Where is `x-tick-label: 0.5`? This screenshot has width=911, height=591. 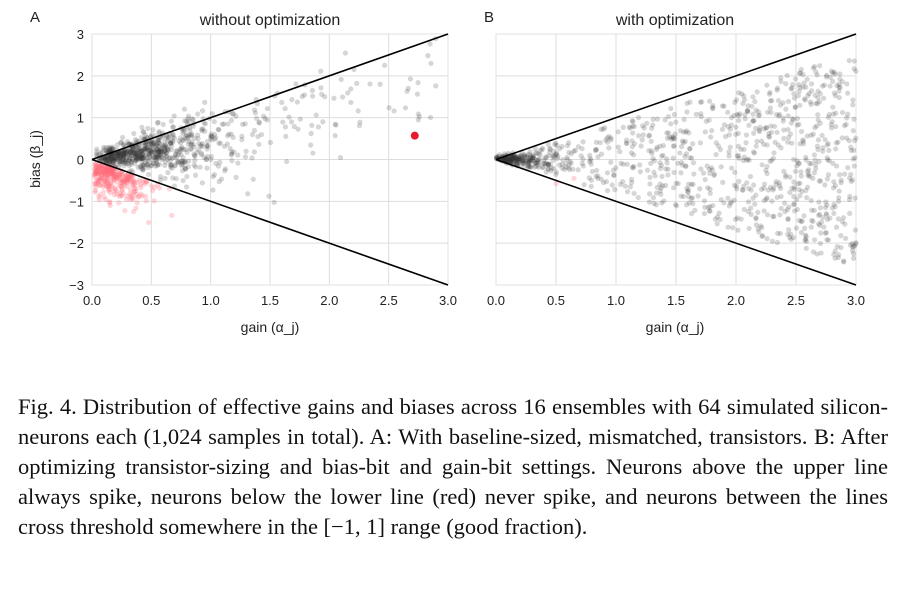
x-tick-label: 0.5 is located at coordinates (556, 300).